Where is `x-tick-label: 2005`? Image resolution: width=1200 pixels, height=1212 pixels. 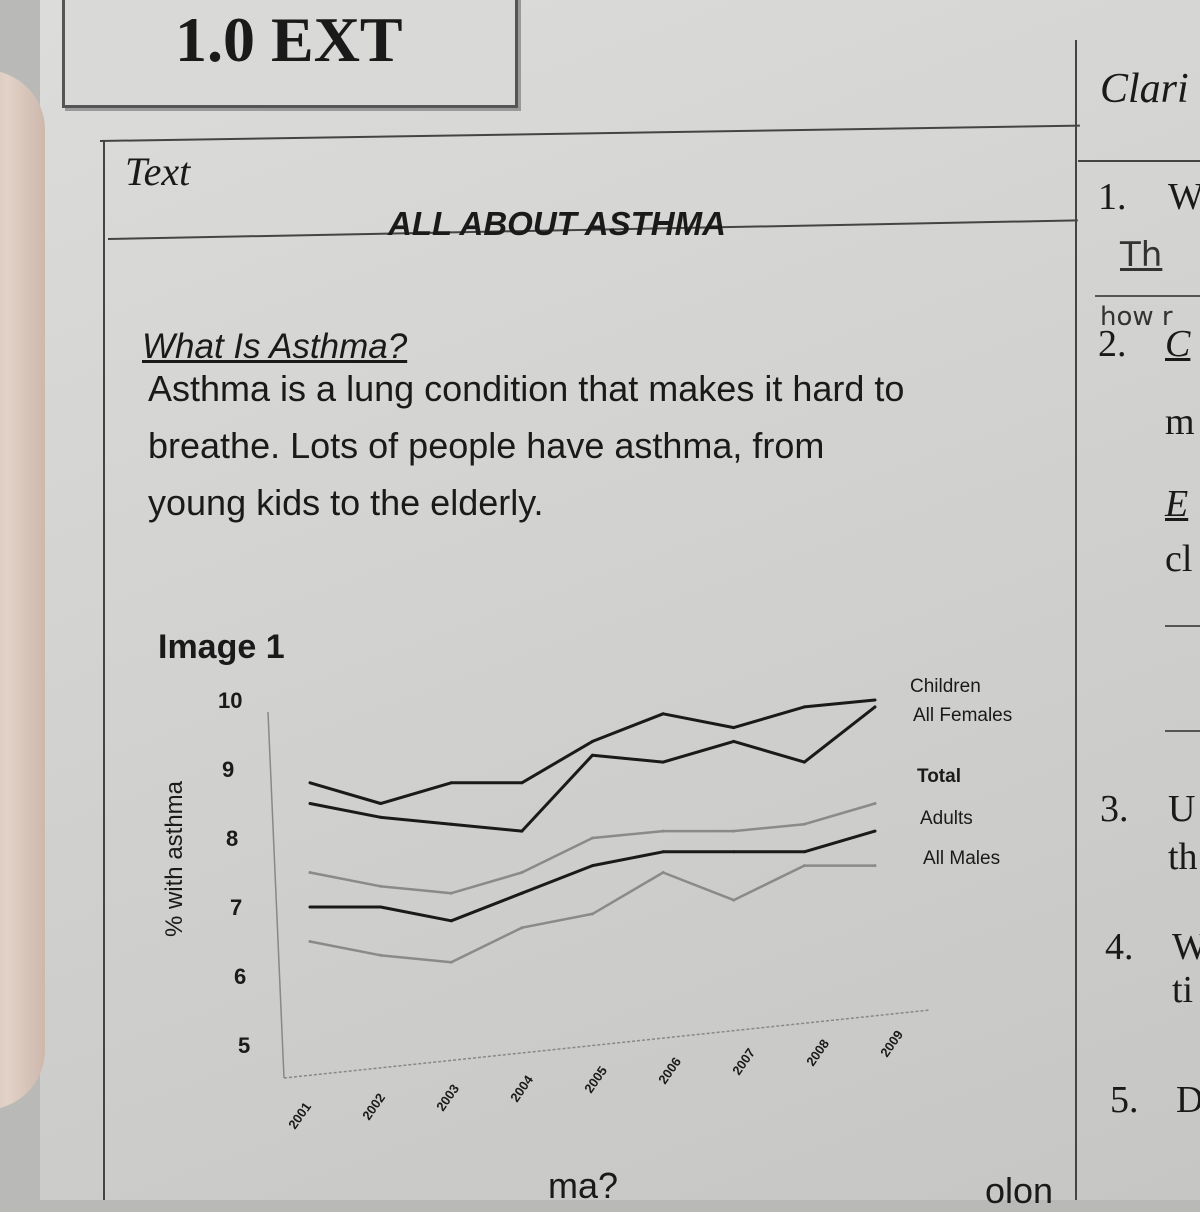 x-tick-label: 2005 is located at coordinates (595, 1079).